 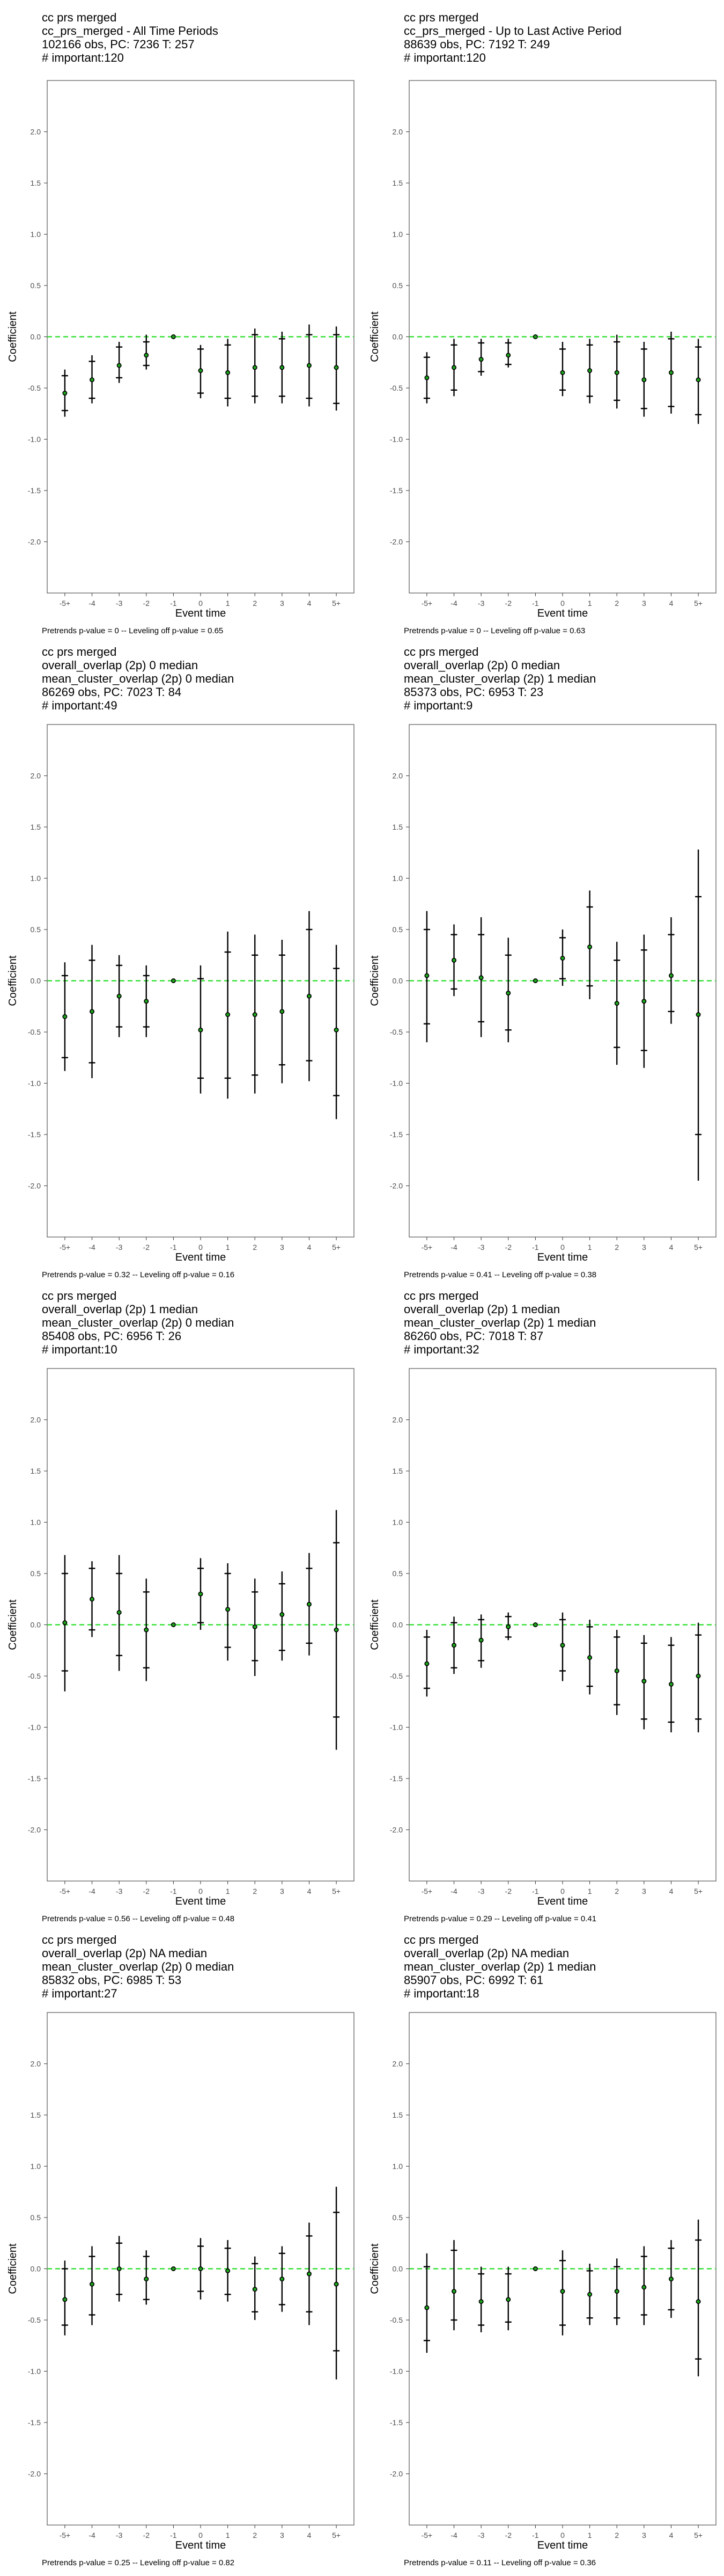 What do you see at coordinates (477, 44) in the screenshot?
I see `chart-title-line: 88639 obs, PC: 7192 T: 249` at bounding box center [477, 44].